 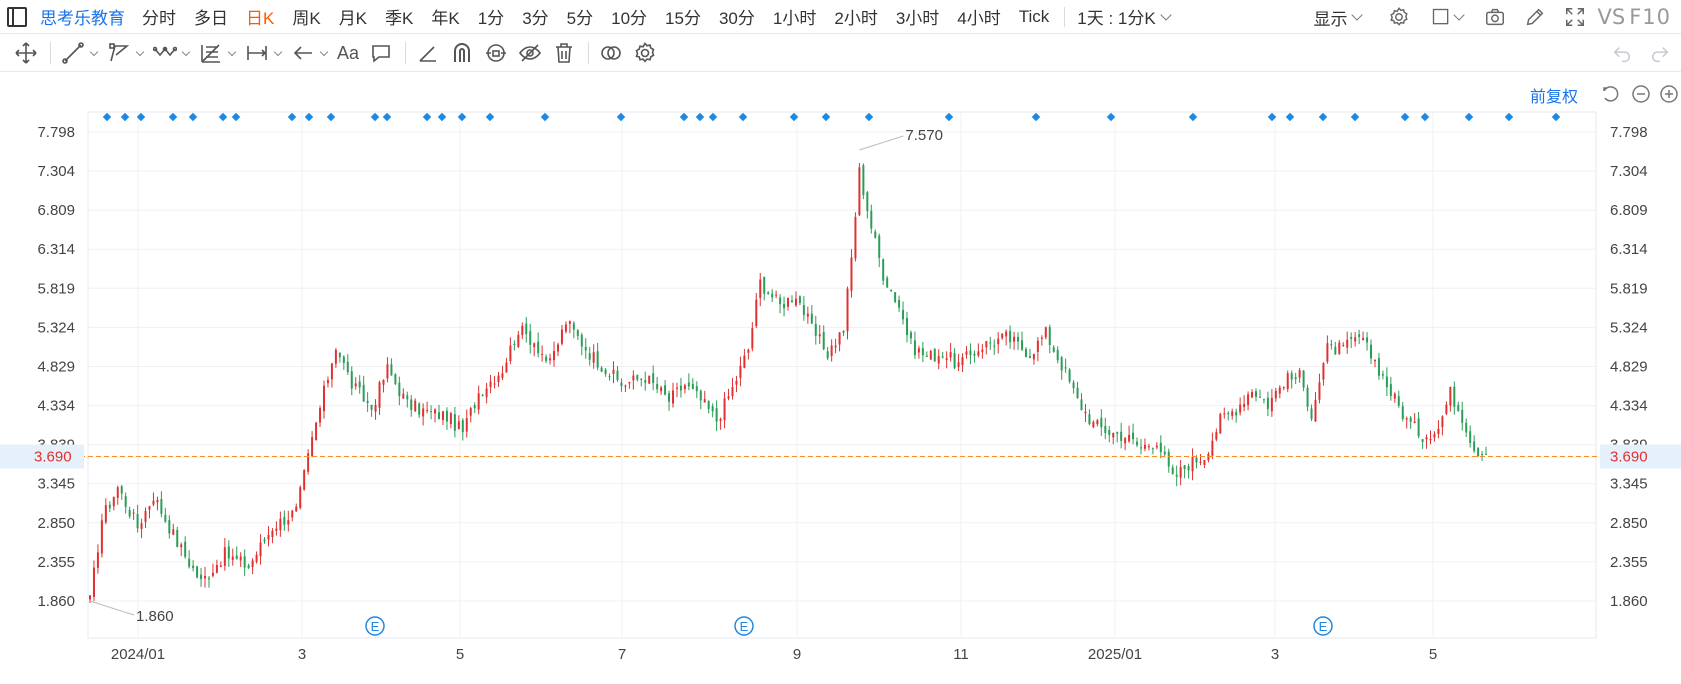 What do you see at coordinates (302, 654) in the screenshot?
I see `x-tick-label: 3` at bounding box center [302, 654].